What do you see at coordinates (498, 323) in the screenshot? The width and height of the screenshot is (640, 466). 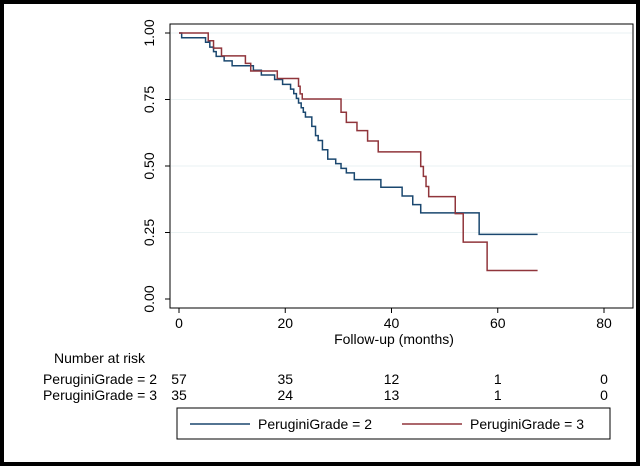 I see `x-tick-label: 60` at bounding box center [498, 323].